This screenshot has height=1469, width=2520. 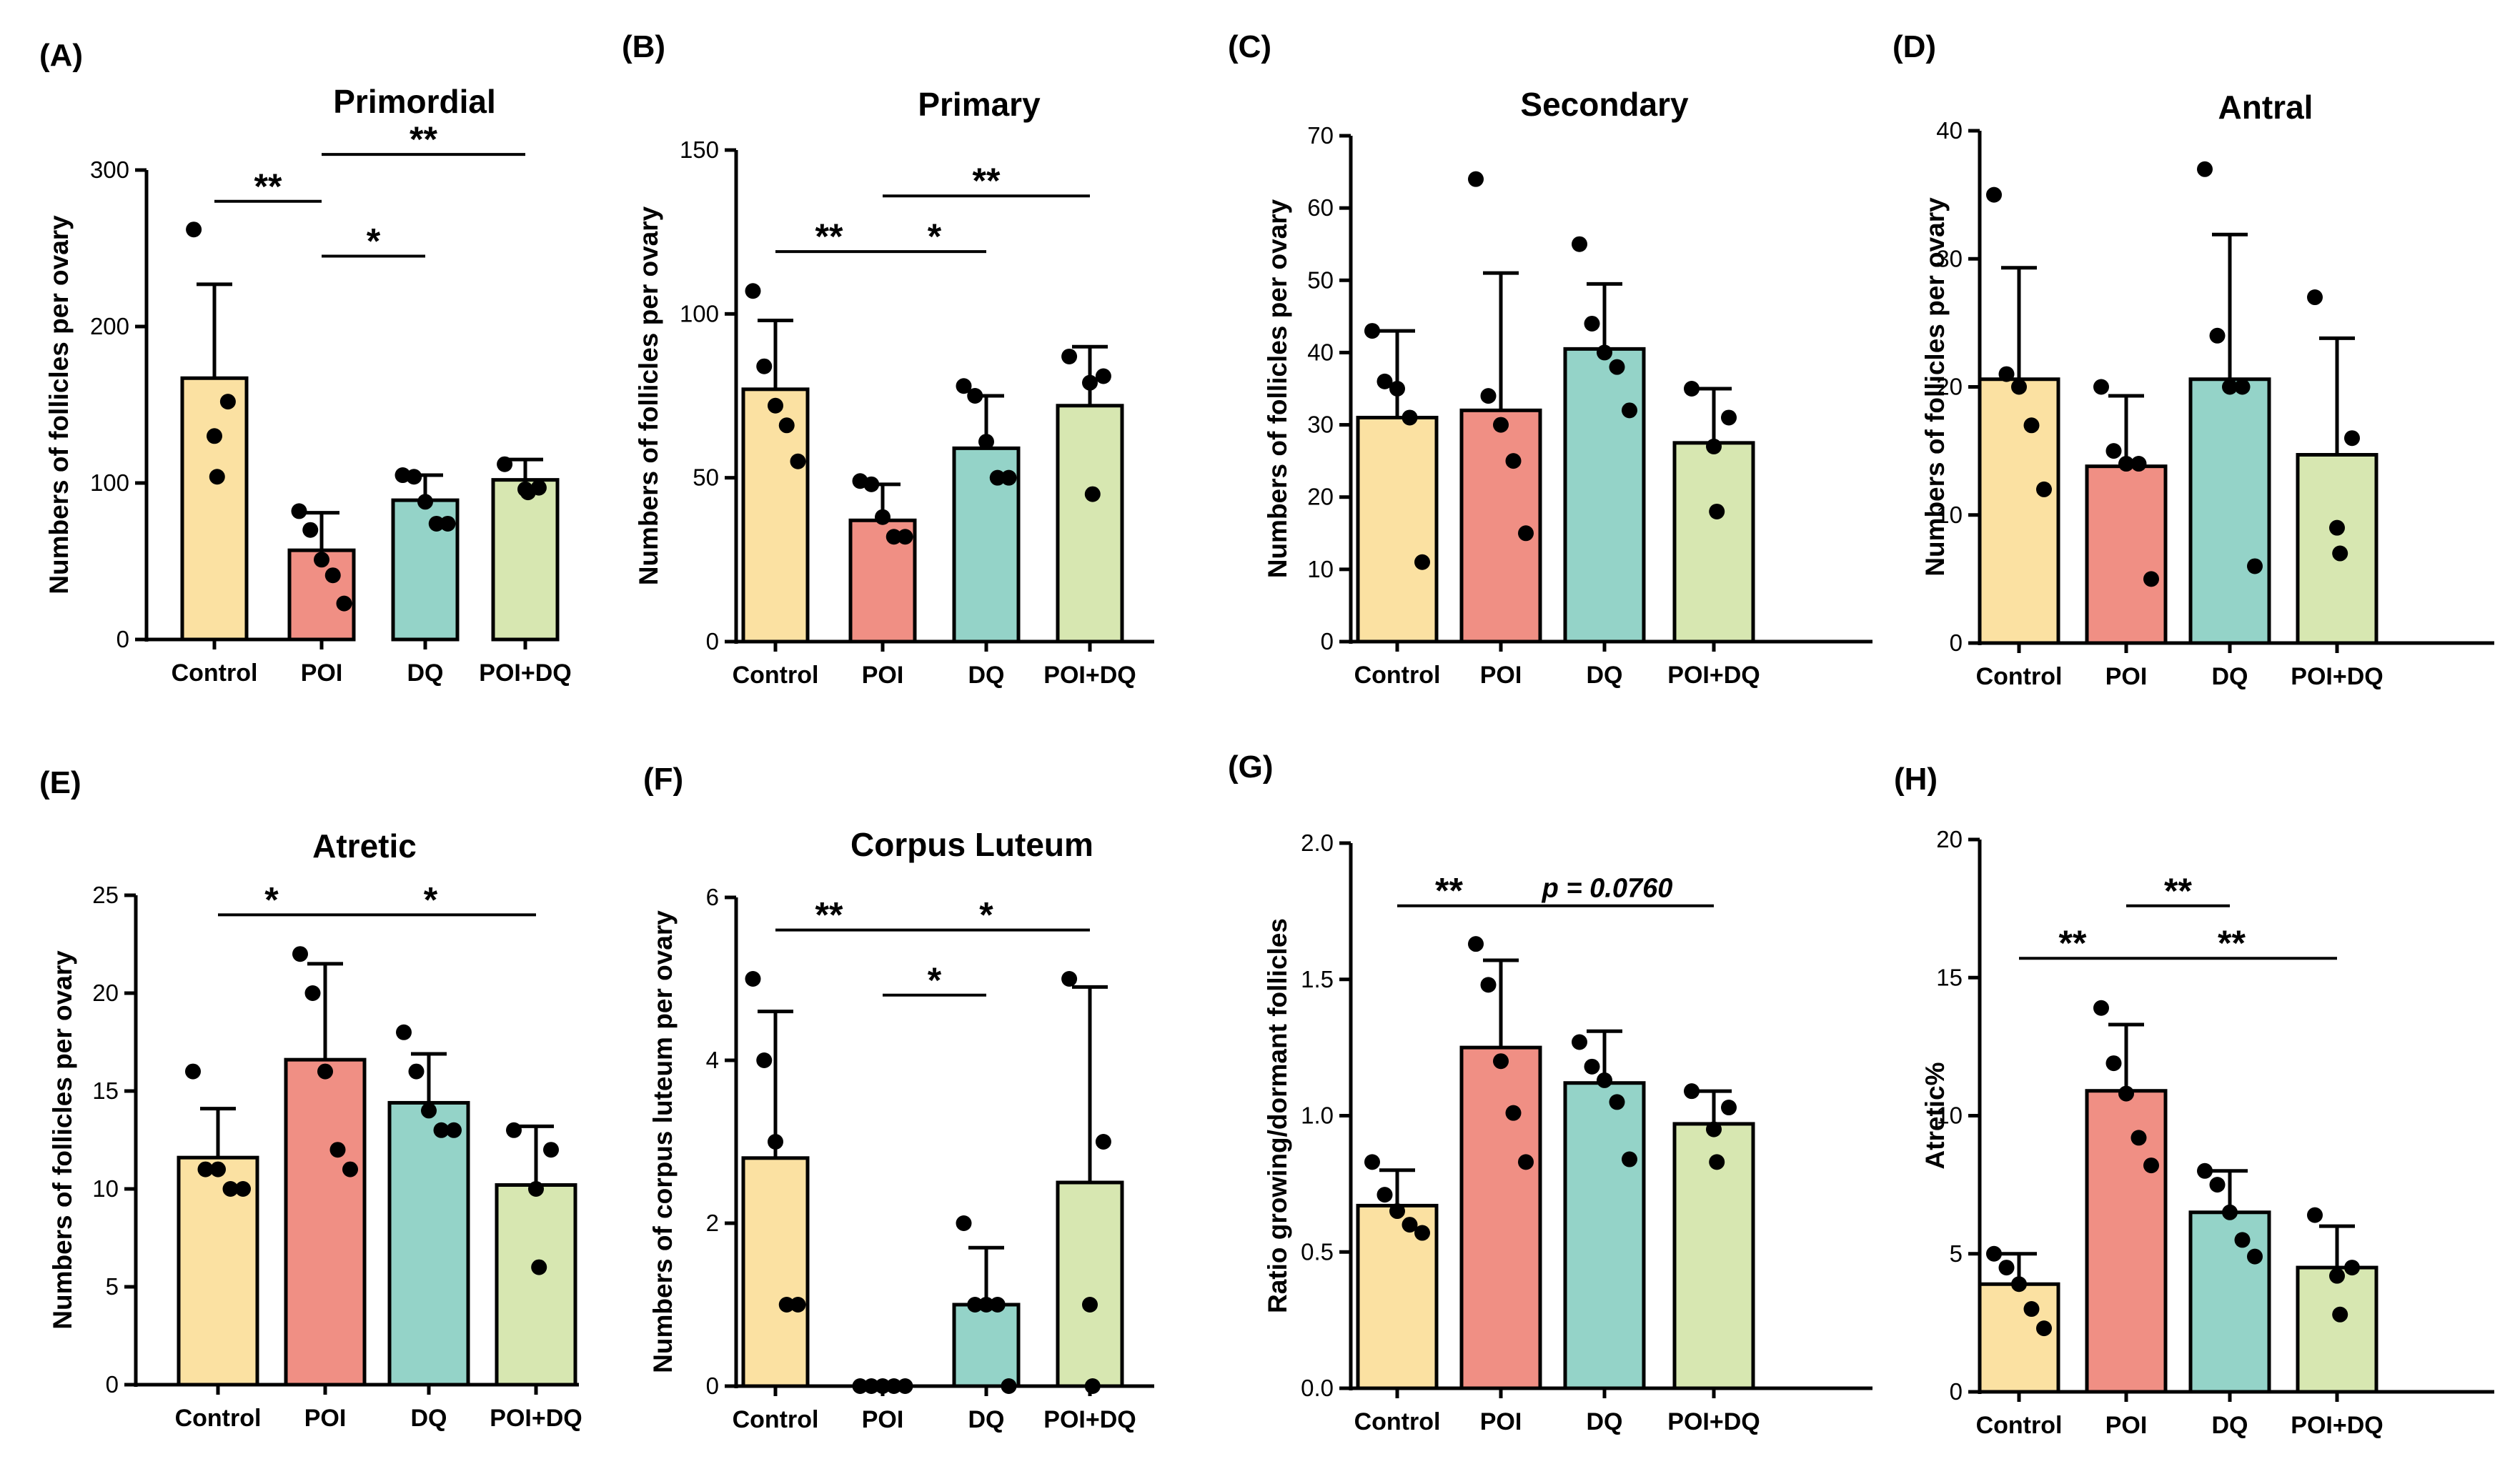 What do you see at coordinates (1317, 979) in the screenshot?
I see `y-tick-label: 1.5` at bounding box center [1317, 979].